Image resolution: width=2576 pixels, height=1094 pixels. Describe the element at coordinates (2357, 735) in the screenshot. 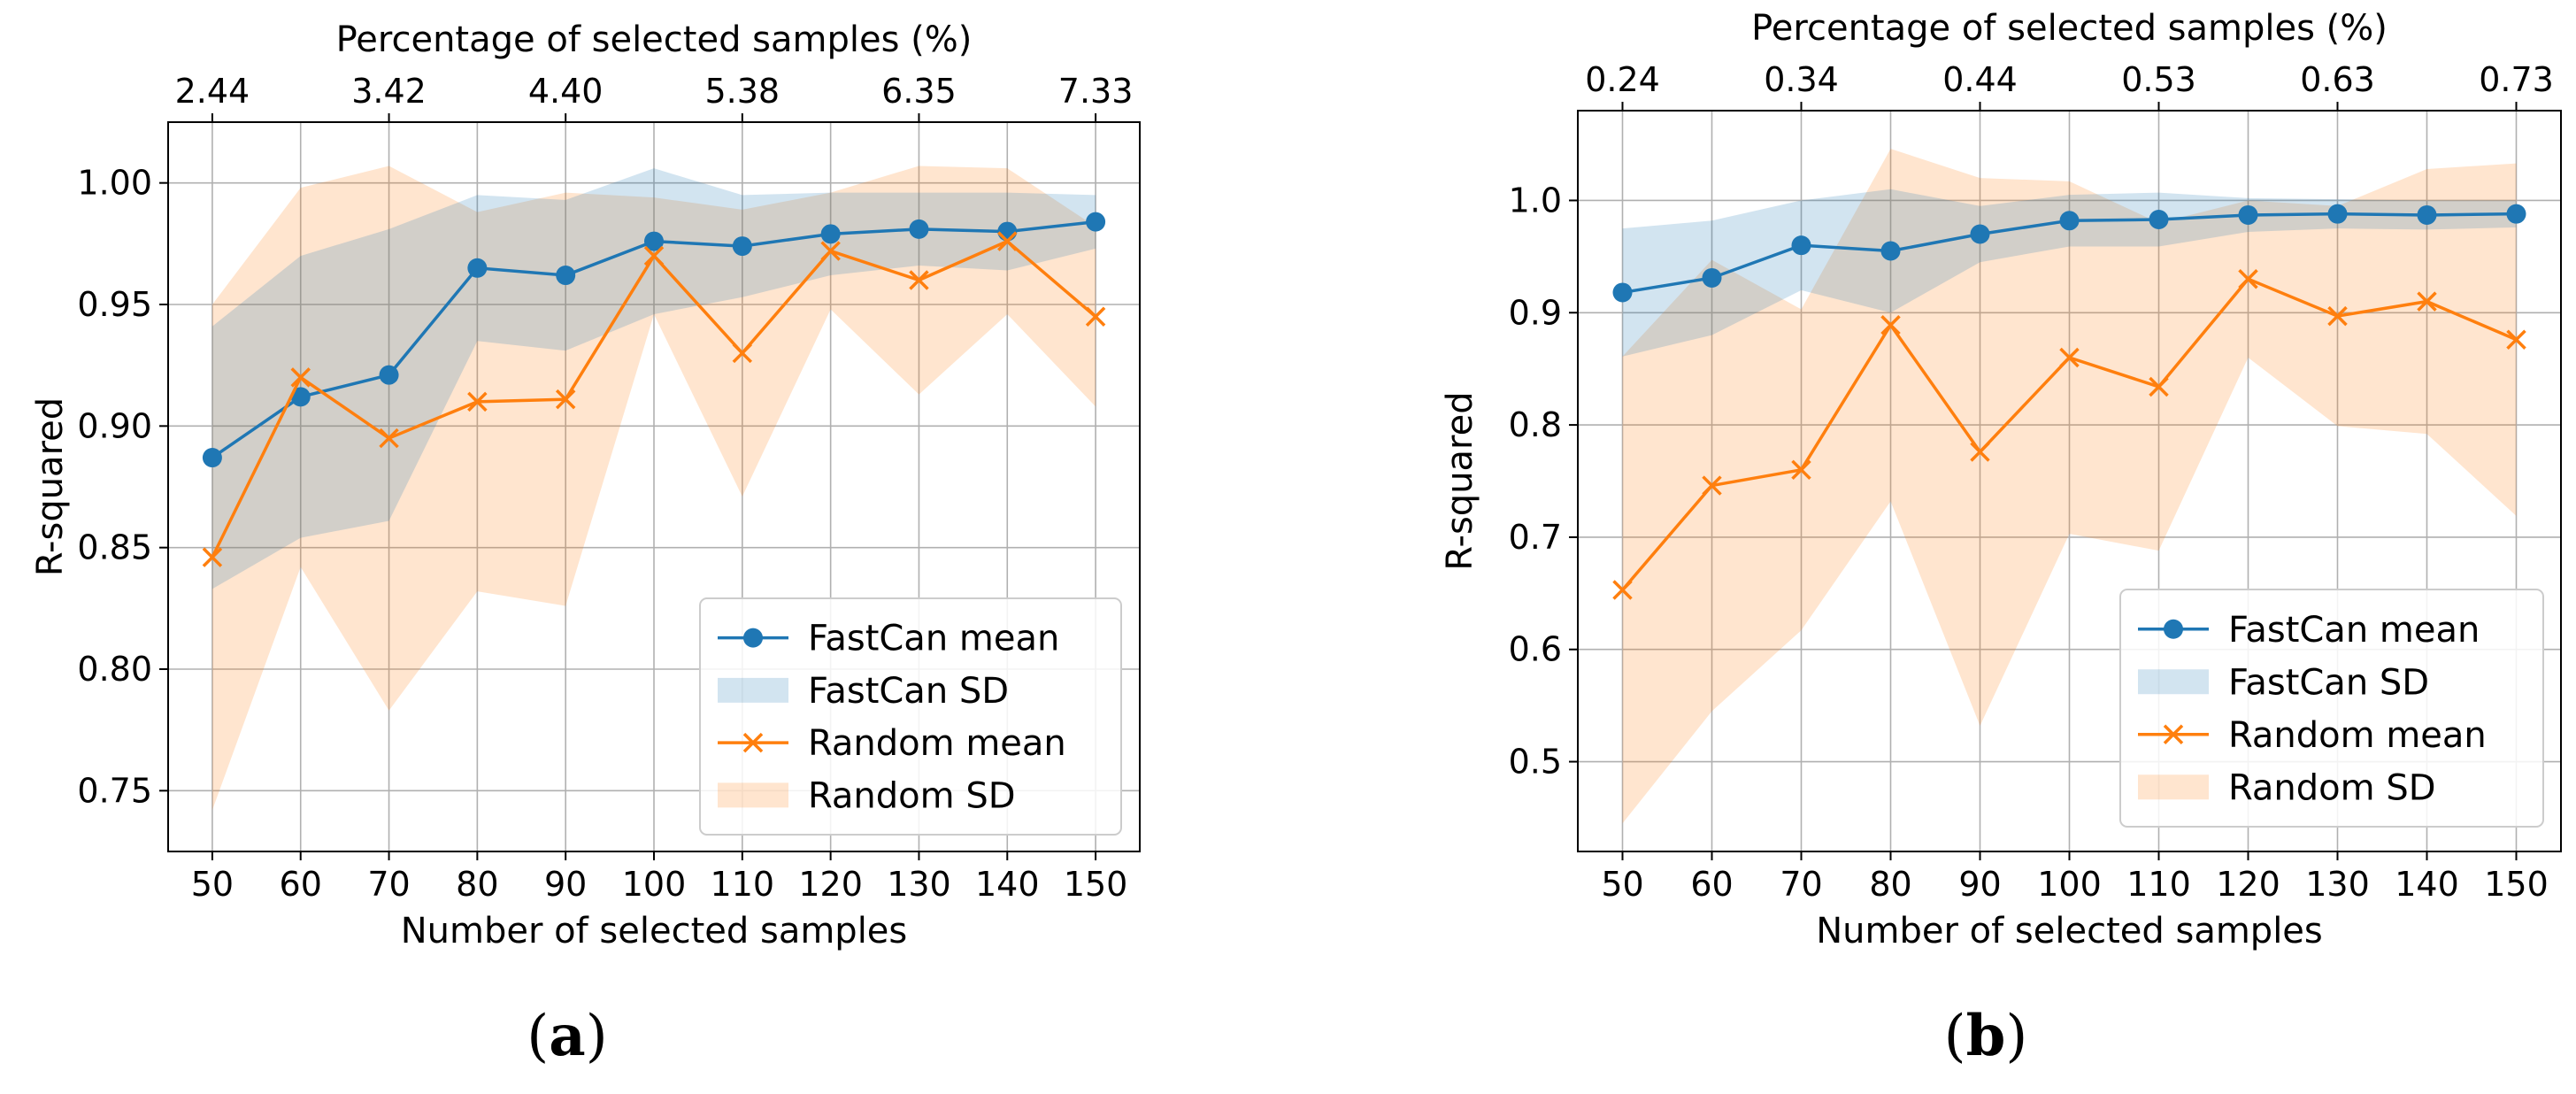

I see `chart-b-legend-label-random-mean: Random mean` at that location.